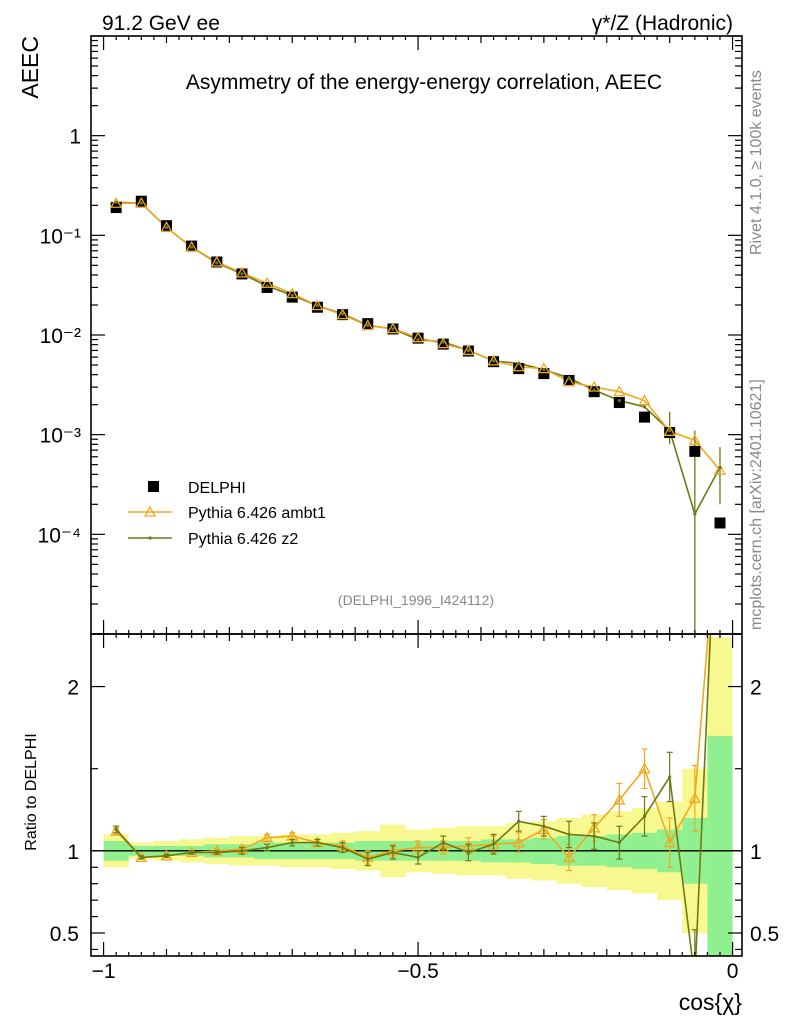  Describe the element at coordinates (161, 23) in the screenshot. I see `header-left: 91.2 GeV ee` at that location.